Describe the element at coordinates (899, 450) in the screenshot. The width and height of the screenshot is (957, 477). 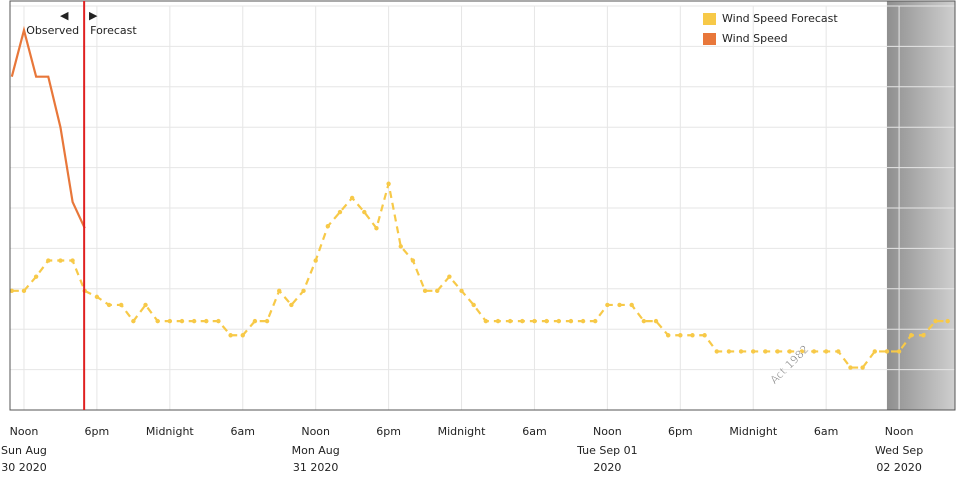
I see `x-date-label: Wed Sep` at that location.